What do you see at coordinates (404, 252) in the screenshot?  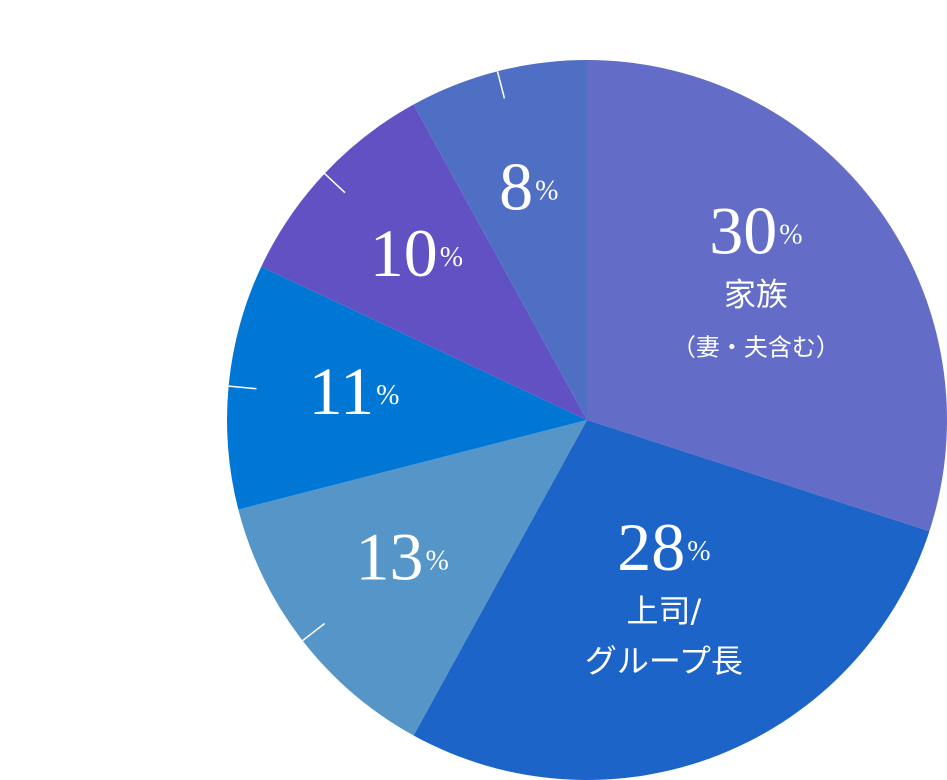 I see `data-label-number: 10` at bounding box center [404, 252].